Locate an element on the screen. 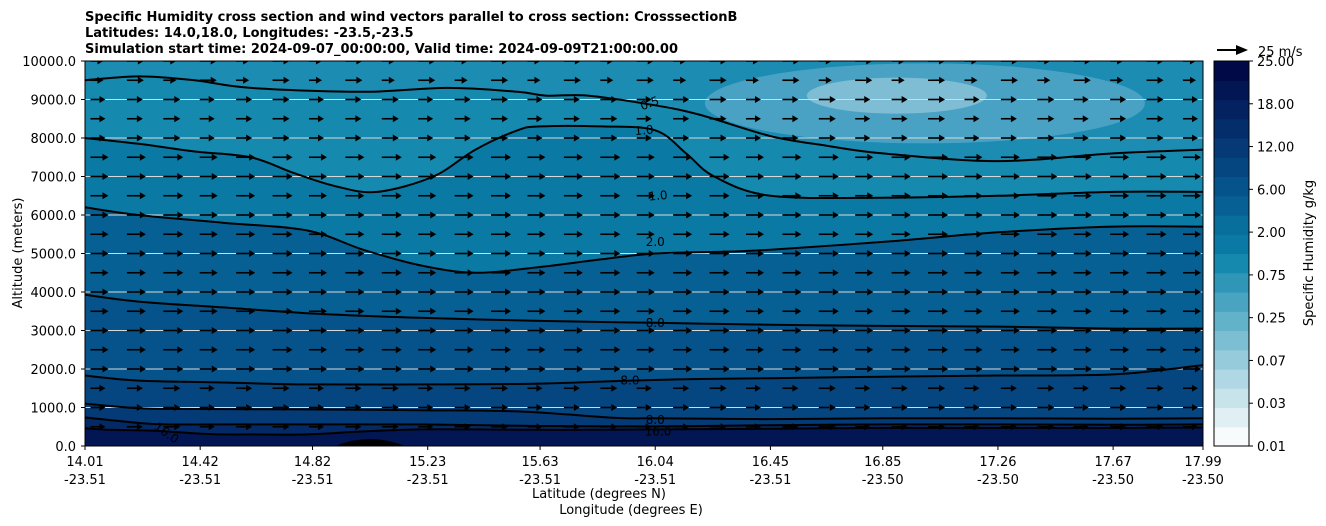 This screenshot has width=1326, height=526. contour-label: 0.5 is located at coordinates (649, 104).